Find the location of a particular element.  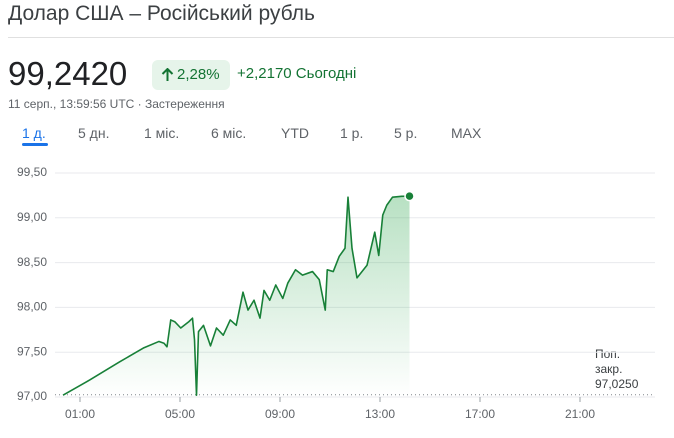

change-badge: 2,28% is located at coordinates (191, 75).